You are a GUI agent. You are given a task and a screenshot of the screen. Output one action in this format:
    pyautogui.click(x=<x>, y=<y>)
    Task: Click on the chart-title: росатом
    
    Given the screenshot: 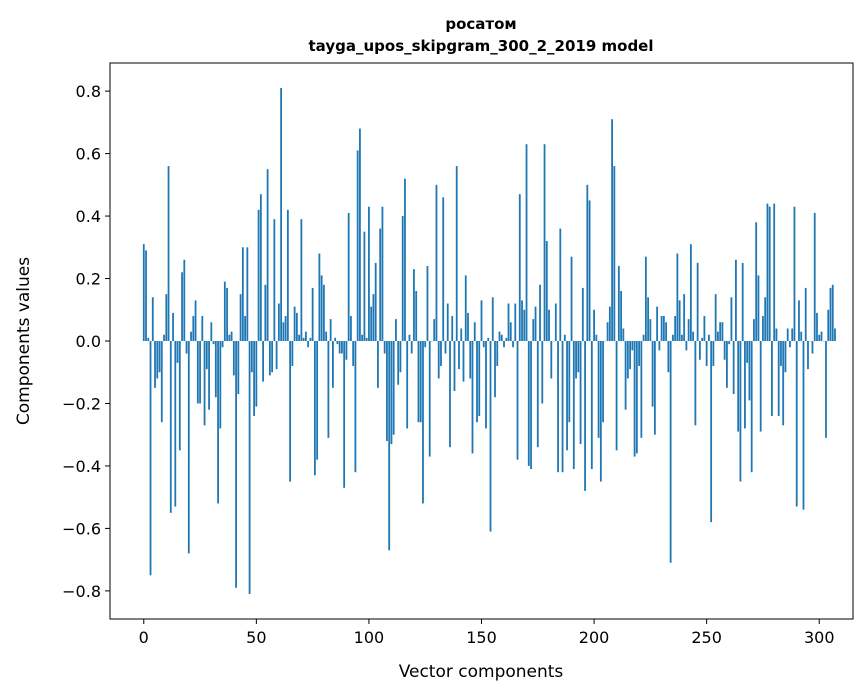 What is the action you would take?
    pyautogui.click(x=480, y=24)
    